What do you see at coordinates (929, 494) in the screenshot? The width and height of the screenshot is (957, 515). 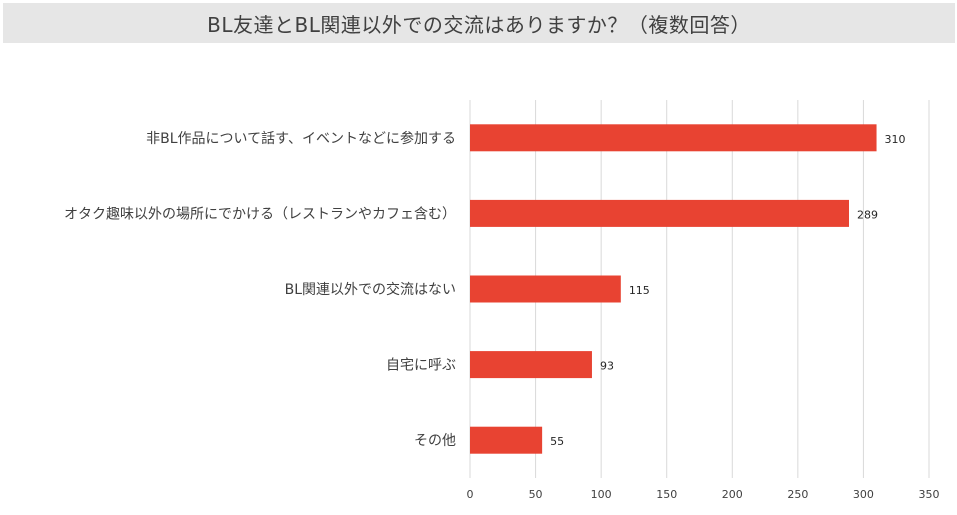 I see `x-tick-label: 350` at bounding box center [929, 494].